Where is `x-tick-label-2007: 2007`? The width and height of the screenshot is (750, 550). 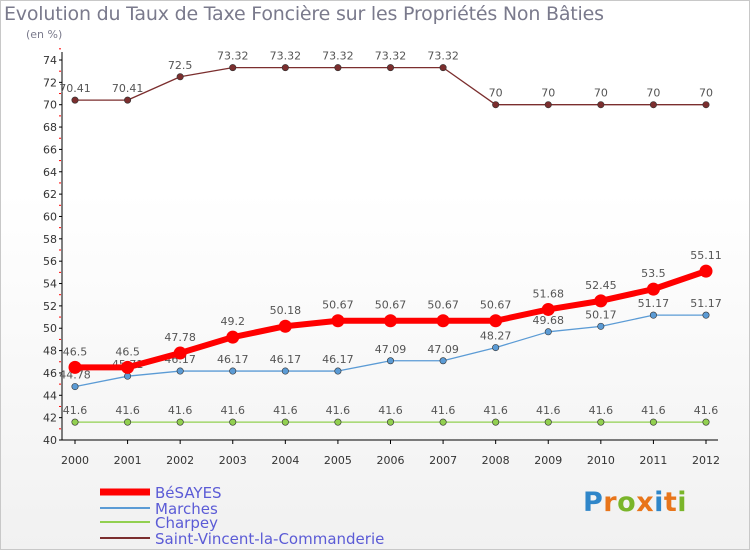
x-tick-label-2007: 2007 is located at coordinates (443, 460).